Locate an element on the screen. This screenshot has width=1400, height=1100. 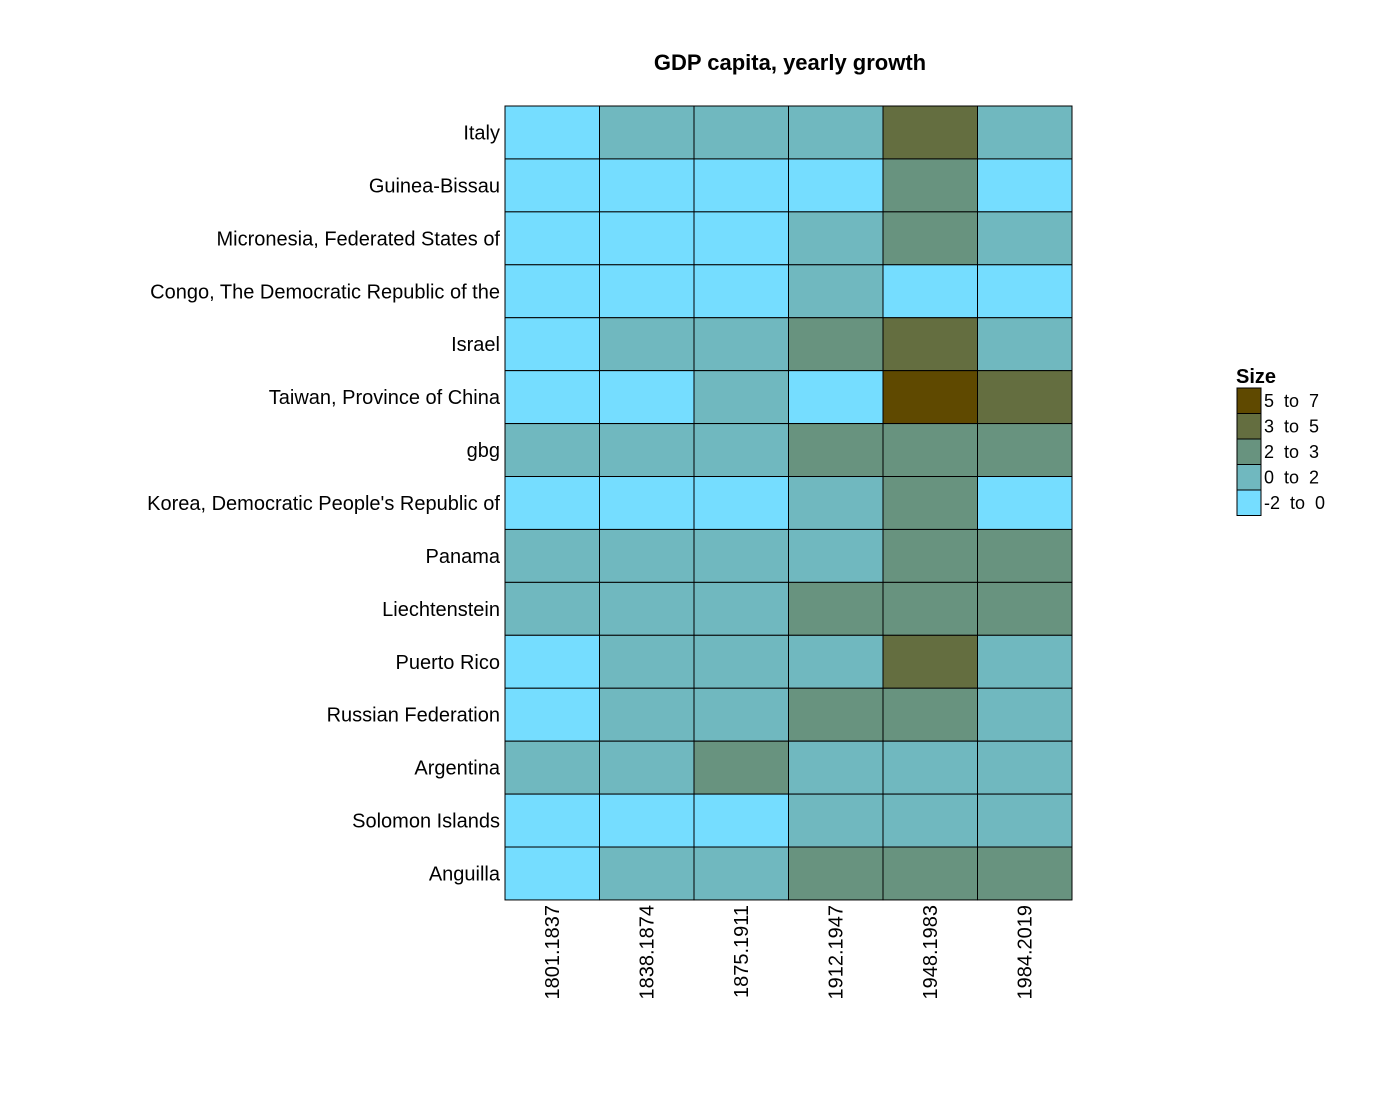
row-label: Anguilla is located at coordinates (465, 874).